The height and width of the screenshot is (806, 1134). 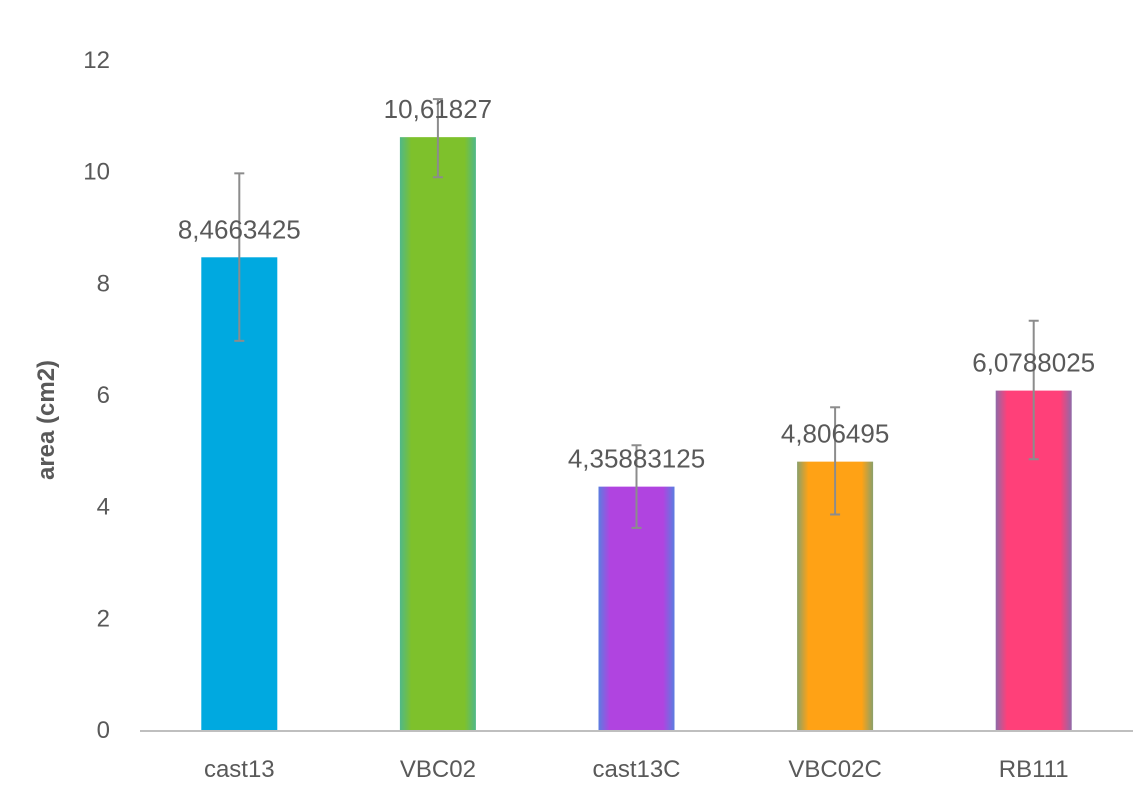 I want to click on bar-vbc02, so click(x=437, y=433).